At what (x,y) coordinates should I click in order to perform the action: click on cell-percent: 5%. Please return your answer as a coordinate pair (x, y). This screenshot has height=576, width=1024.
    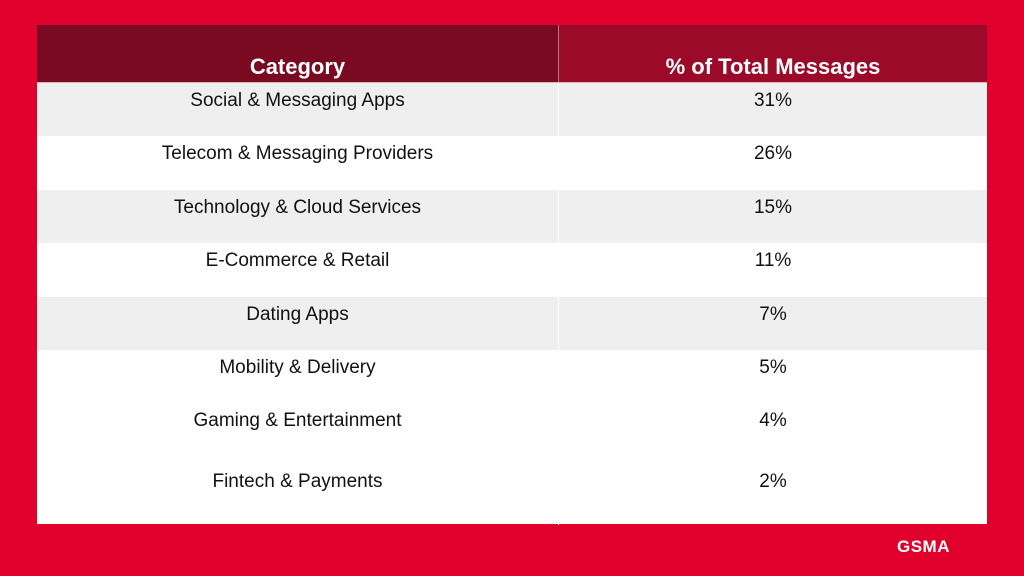
    Looking at the image, I should click on (773, 367).